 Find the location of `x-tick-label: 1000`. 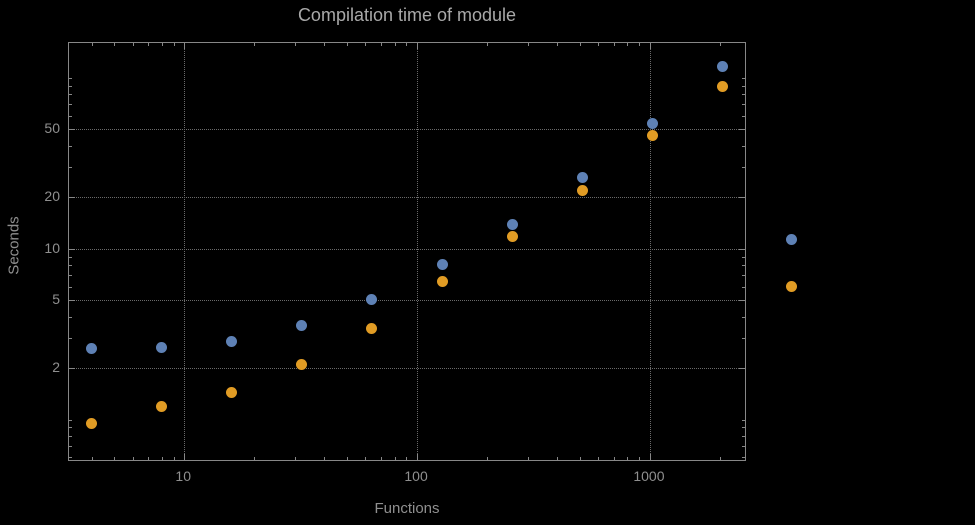

x-tick-label: 1000 is located at coordinates (649, 476).